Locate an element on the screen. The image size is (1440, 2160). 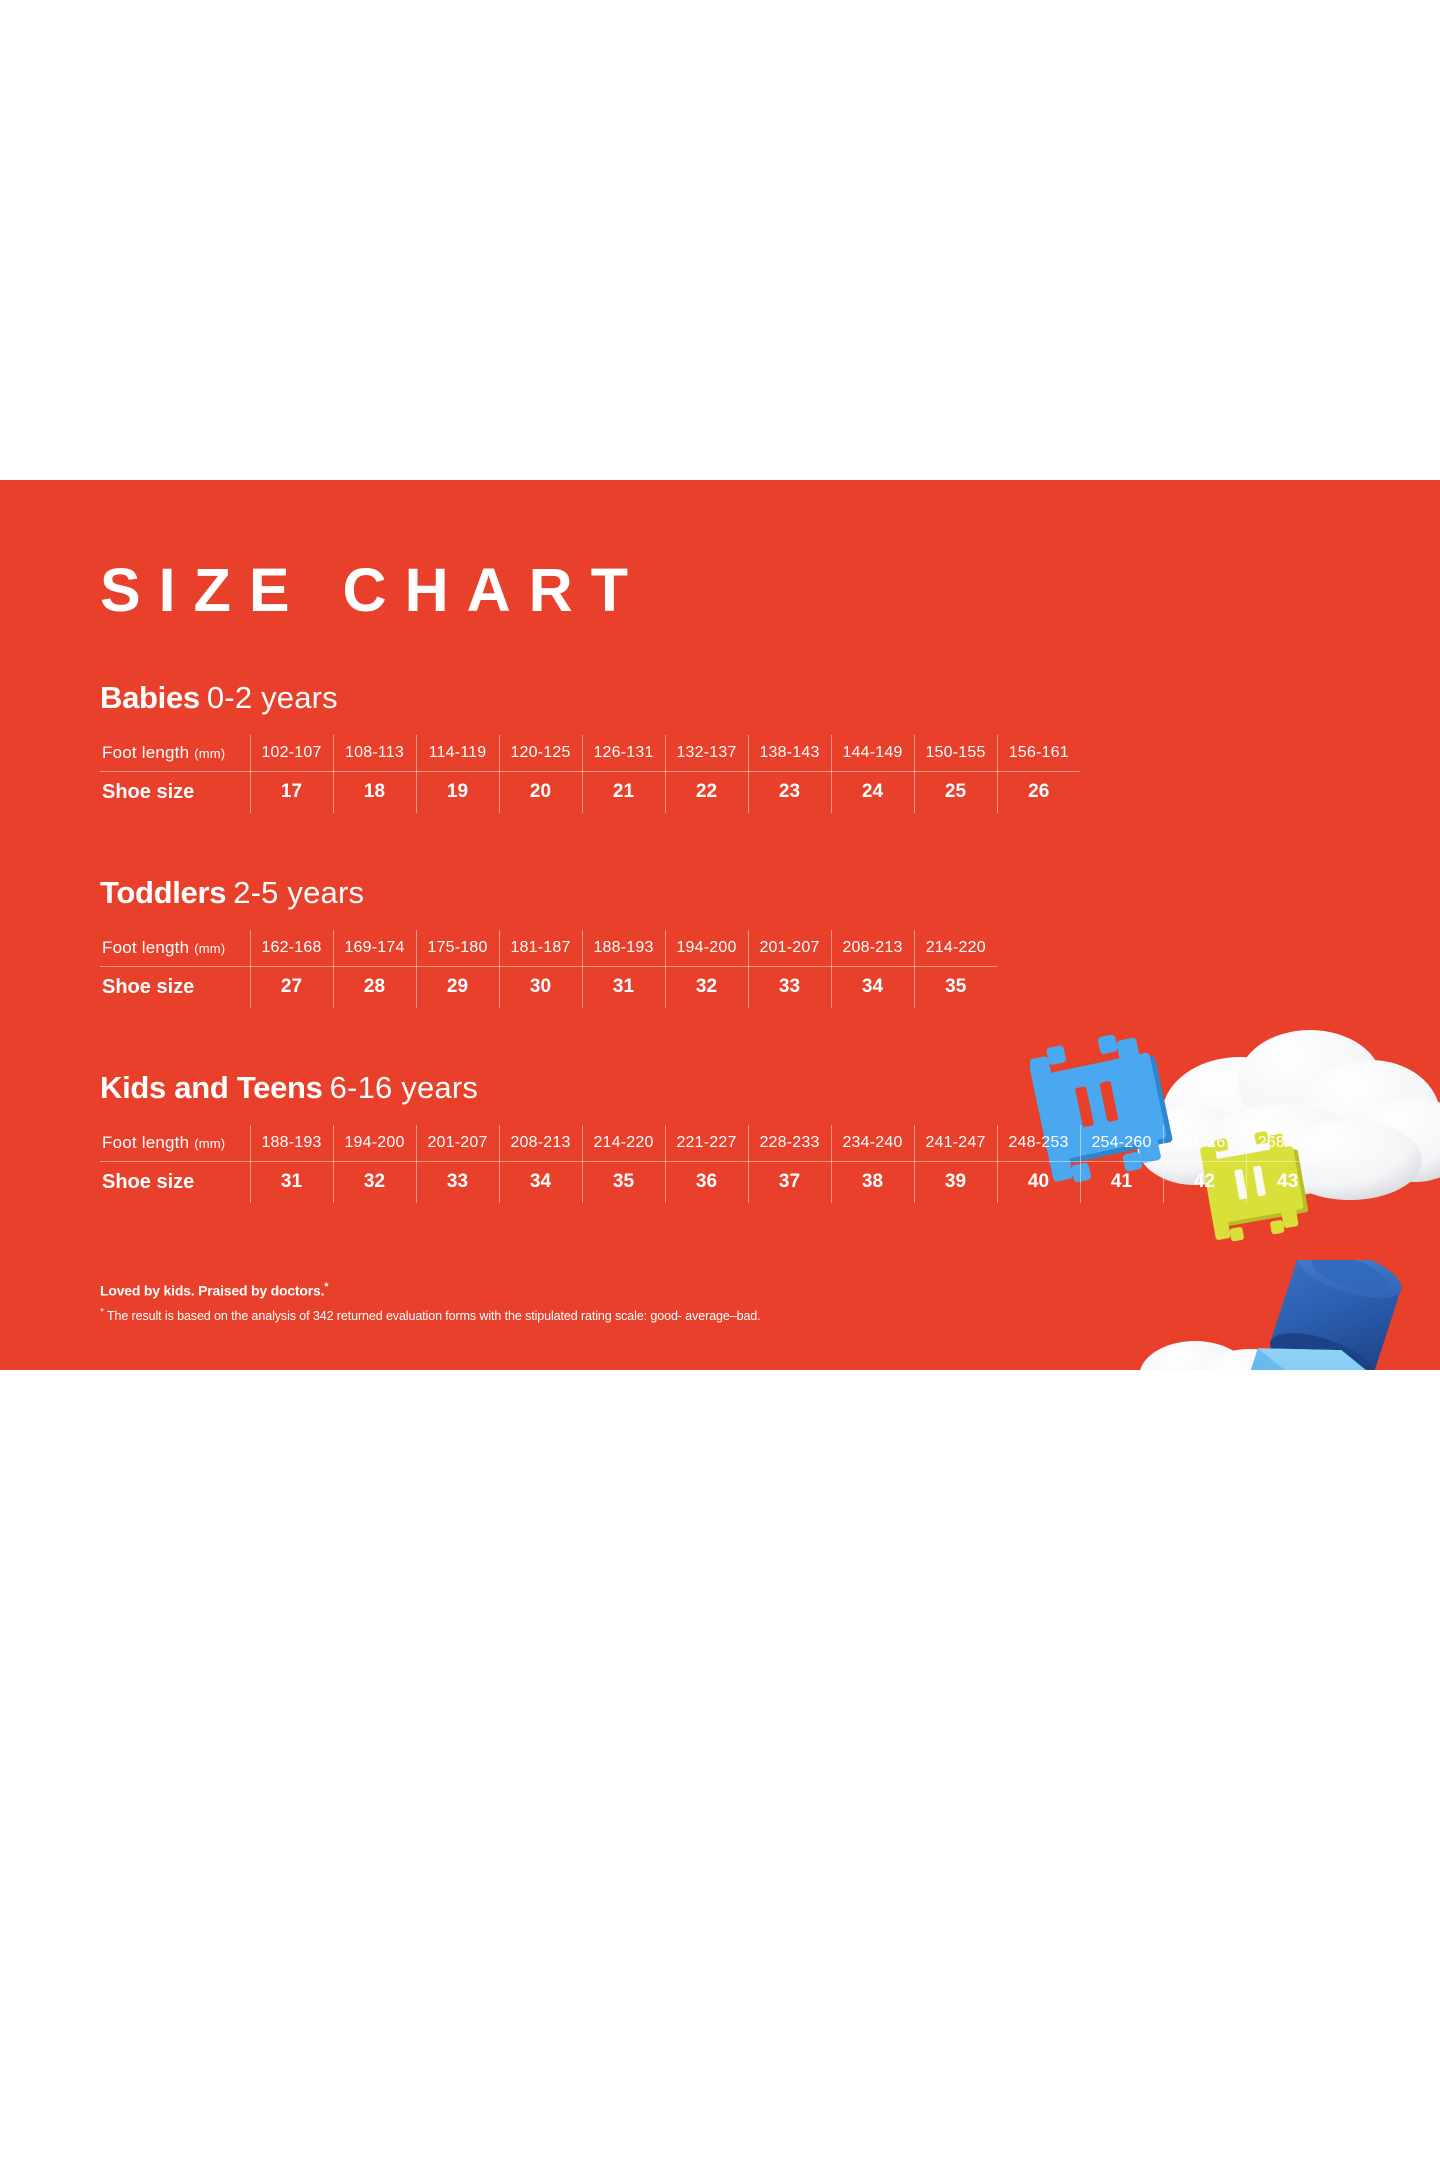
cell-shoe-size: 25 is located at coordinates (956, 792).